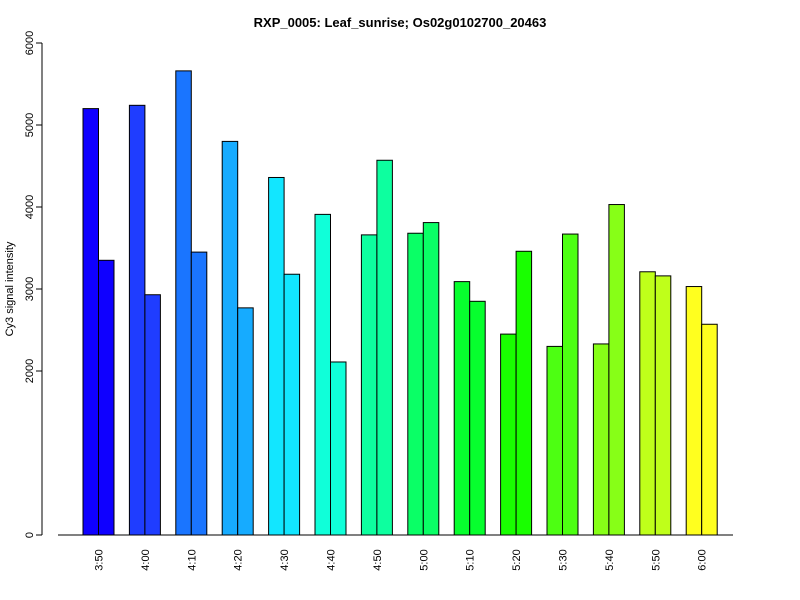  What do you see at coordinates (239, 559) in the screenshot?
I see `x-tick-label: 4:20` at bounding box center [239, 559].